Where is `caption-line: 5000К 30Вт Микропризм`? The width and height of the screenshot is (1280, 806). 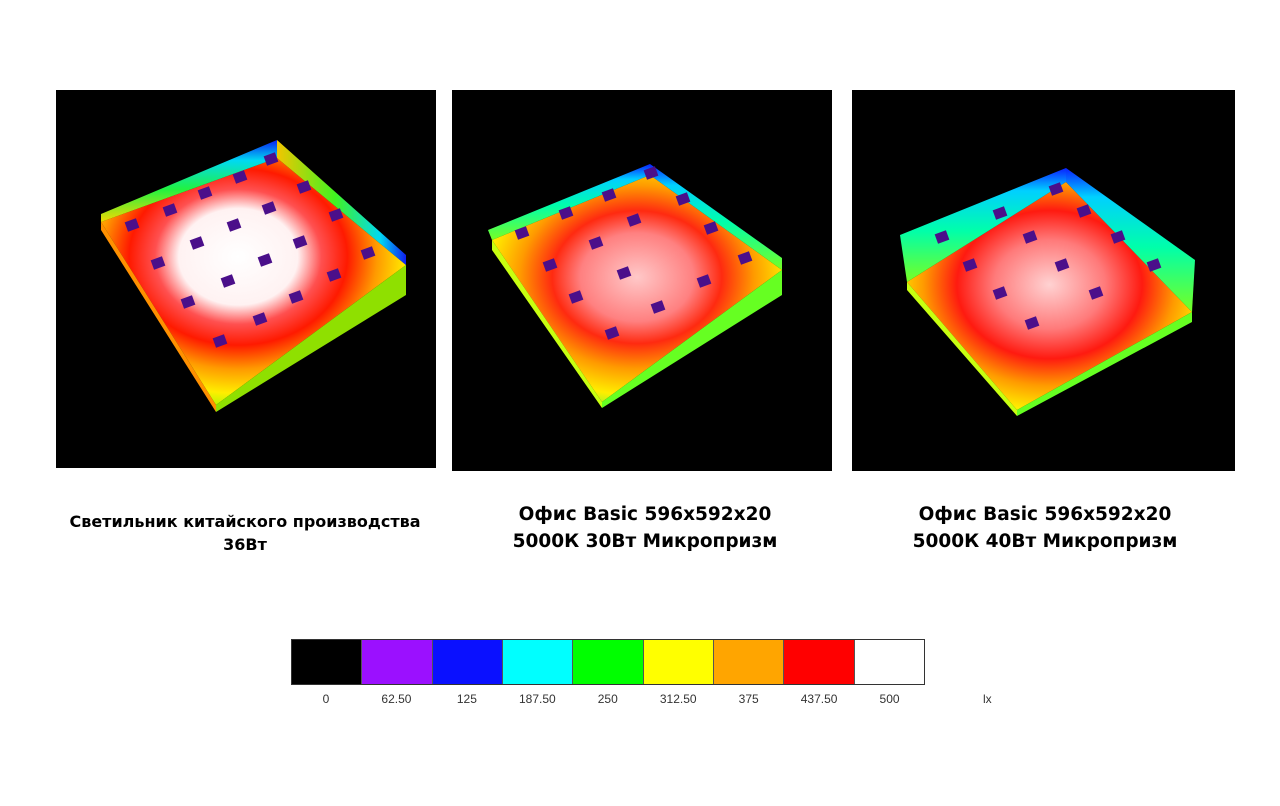
caption-line: 5000К 30Вт Микропризм is located at coordinates (645, 541).